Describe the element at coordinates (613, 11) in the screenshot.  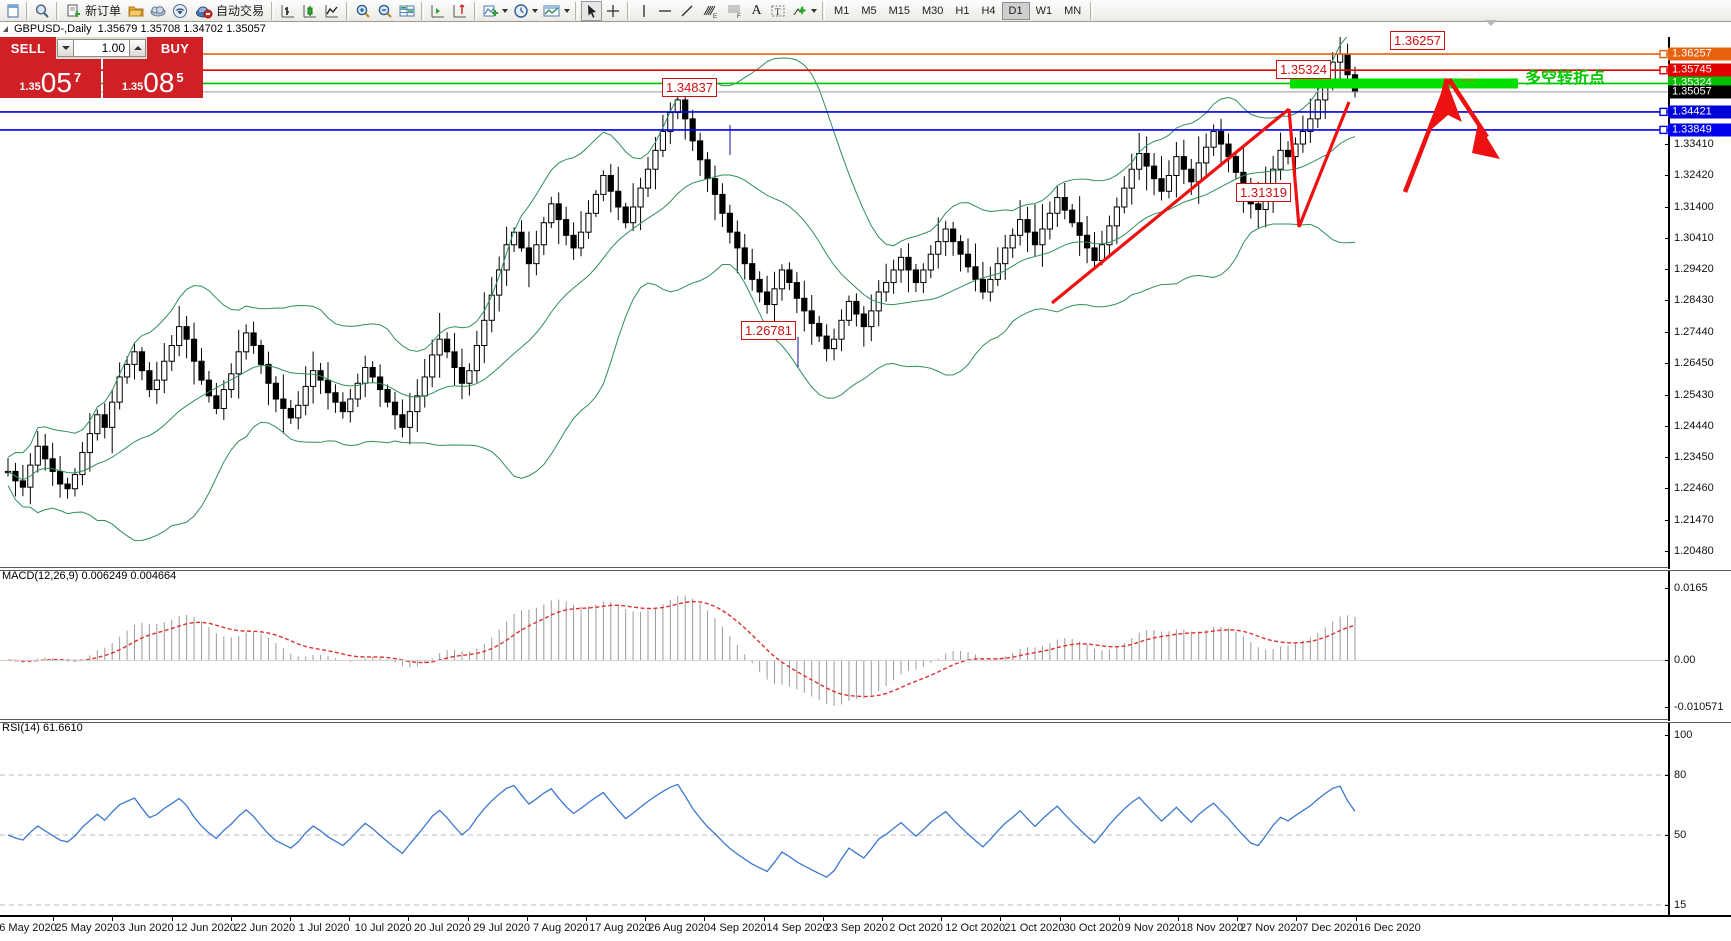
I see `crosshair-icon` at that location.